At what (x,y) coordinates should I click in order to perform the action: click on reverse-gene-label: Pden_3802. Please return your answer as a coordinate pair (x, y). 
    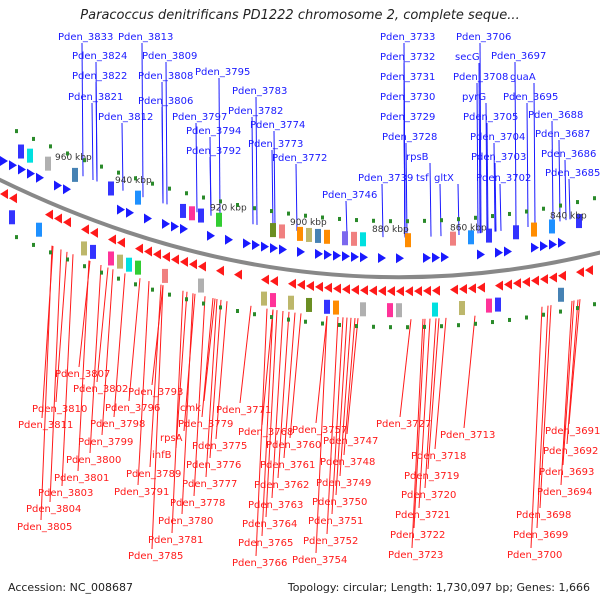
    Looking at the image, I should click on (100, 389).